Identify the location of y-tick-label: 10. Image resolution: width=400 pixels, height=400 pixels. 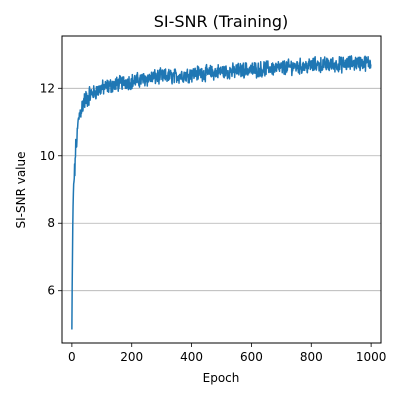
(47, 156).